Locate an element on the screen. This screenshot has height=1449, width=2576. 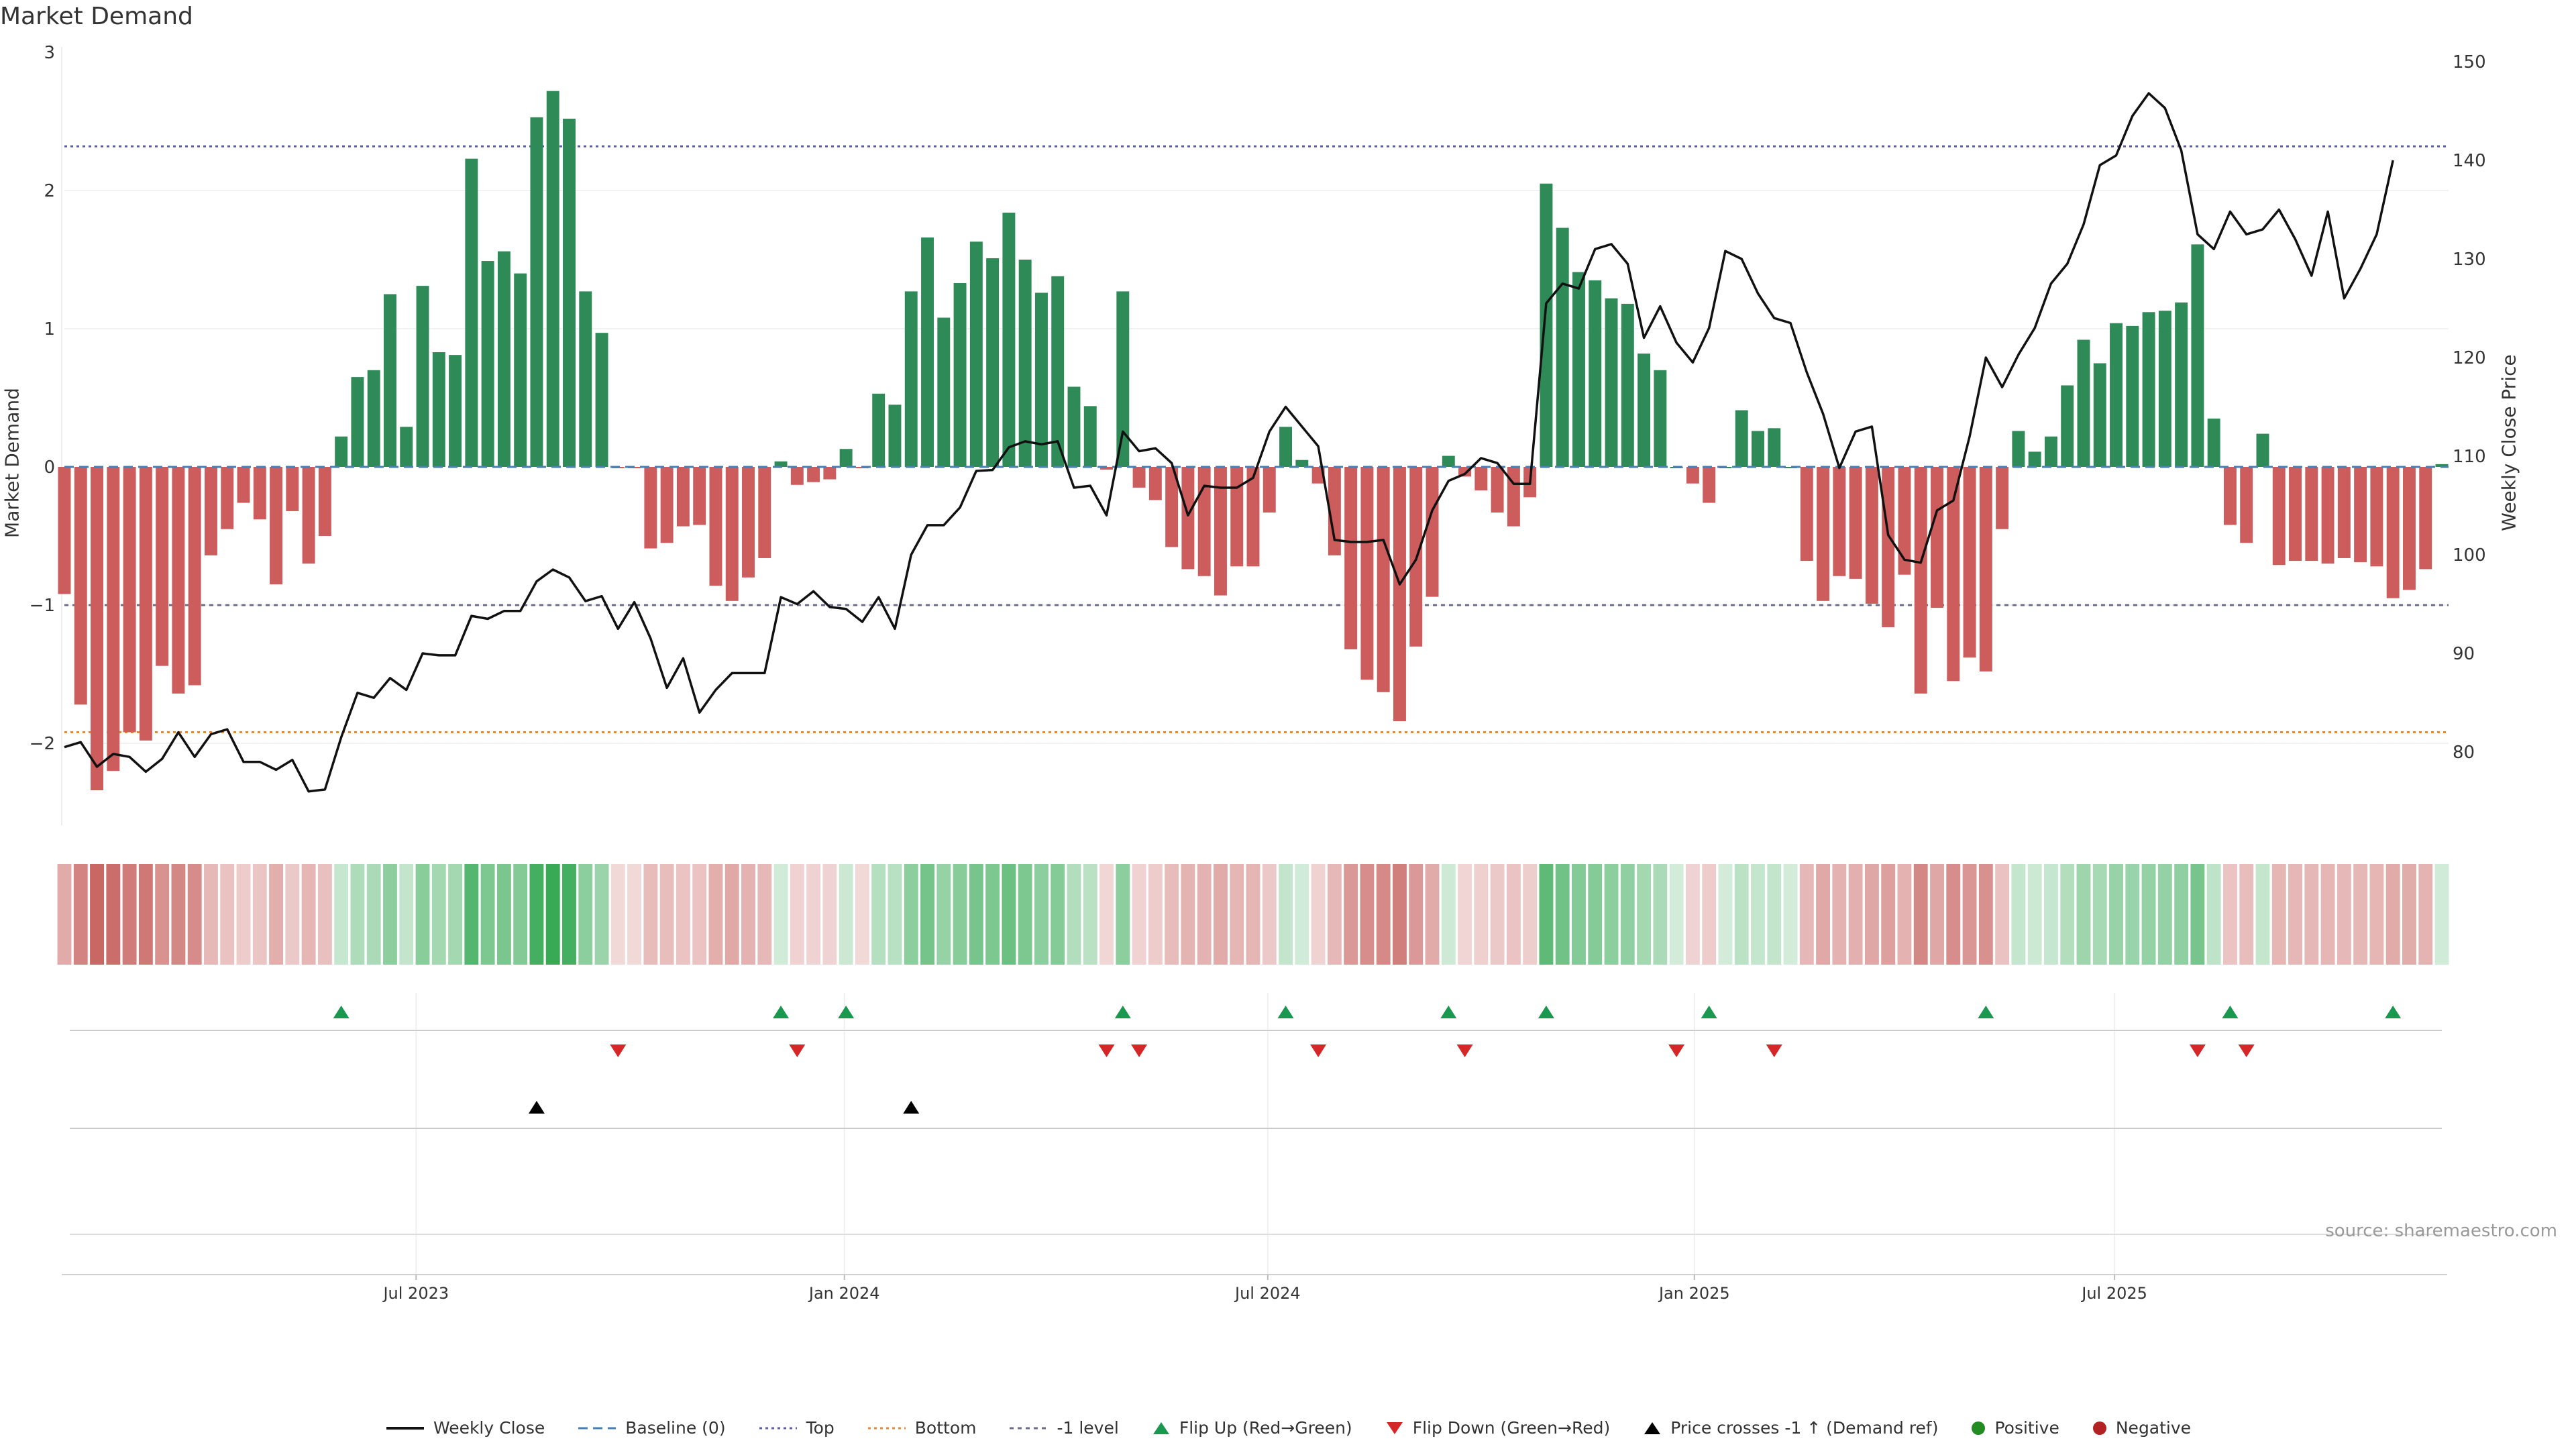
legend-label: Flip Up (Red→Green) is located at coordinates (1265, 1428).